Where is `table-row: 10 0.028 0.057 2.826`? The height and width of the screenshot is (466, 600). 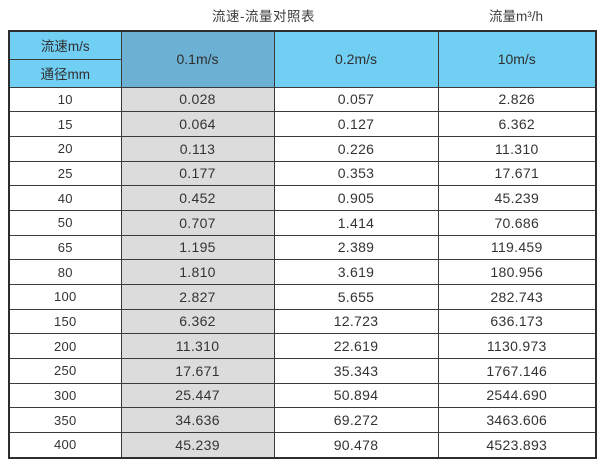
table-row: 10 0.028 0.057 2.826 is located at coordinates (302, 99).